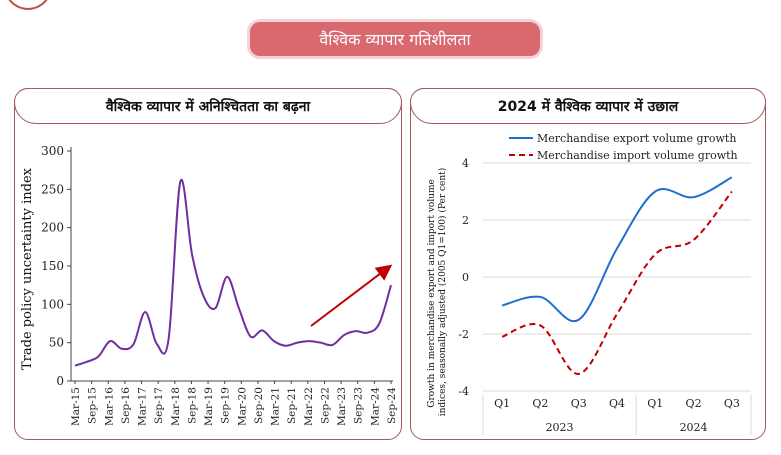 The height and width of the screenshot is (455, 781). Describe the element at coordinates (28, 5) in the screenshot. I see `corner-decoration` at that location.